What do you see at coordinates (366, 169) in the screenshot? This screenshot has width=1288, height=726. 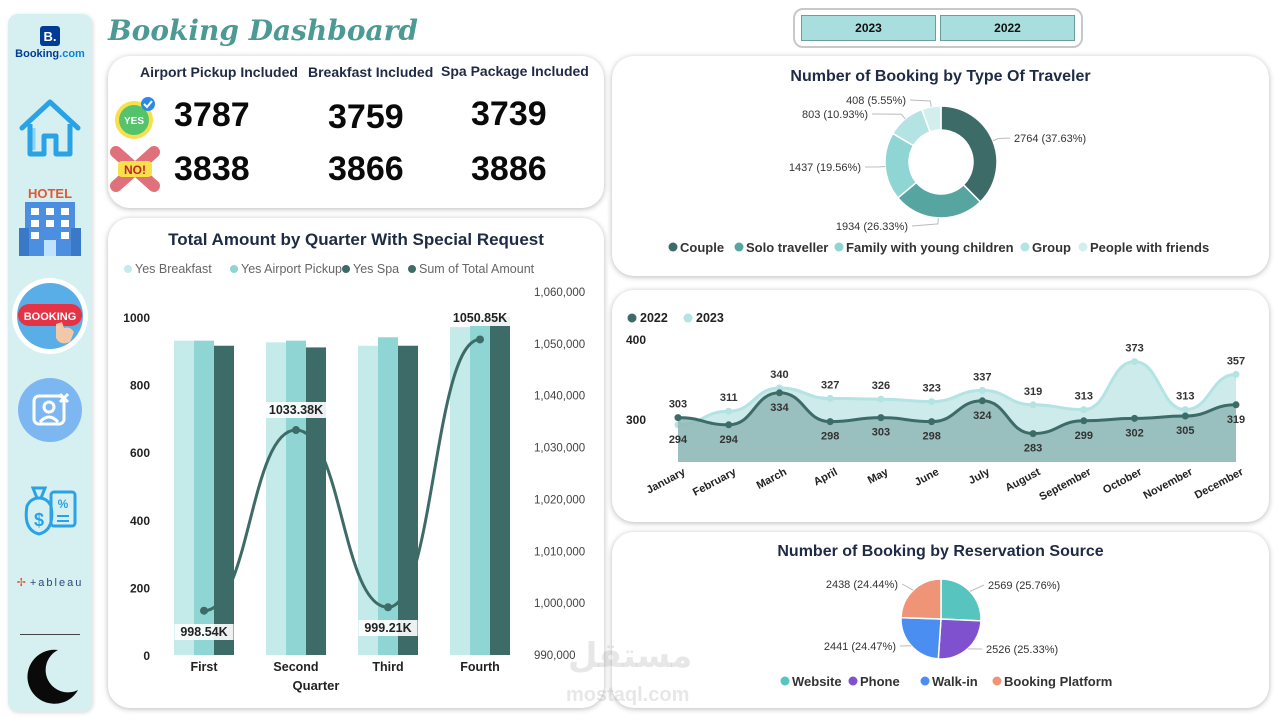 I see `kpi-no-breakfast: 3866` at bounding box center [366, 169].